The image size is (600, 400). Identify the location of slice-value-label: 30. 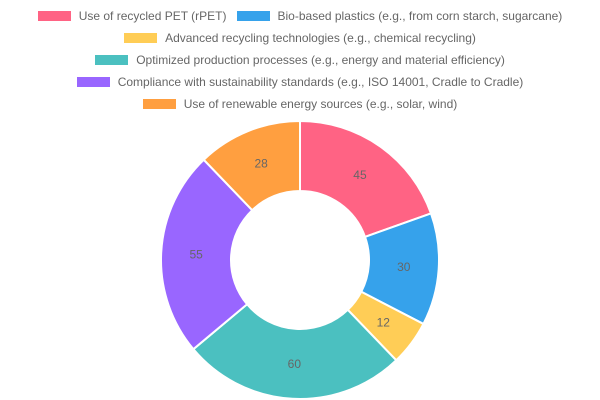
(404, 267).